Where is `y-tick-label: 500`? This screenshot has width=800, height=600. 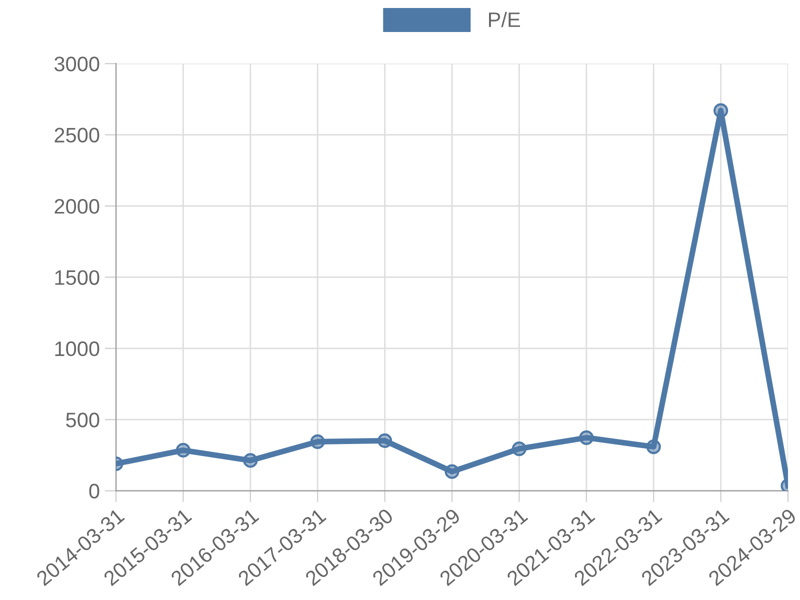 y-tick-label: 500 is located at coordinates (83, 420).